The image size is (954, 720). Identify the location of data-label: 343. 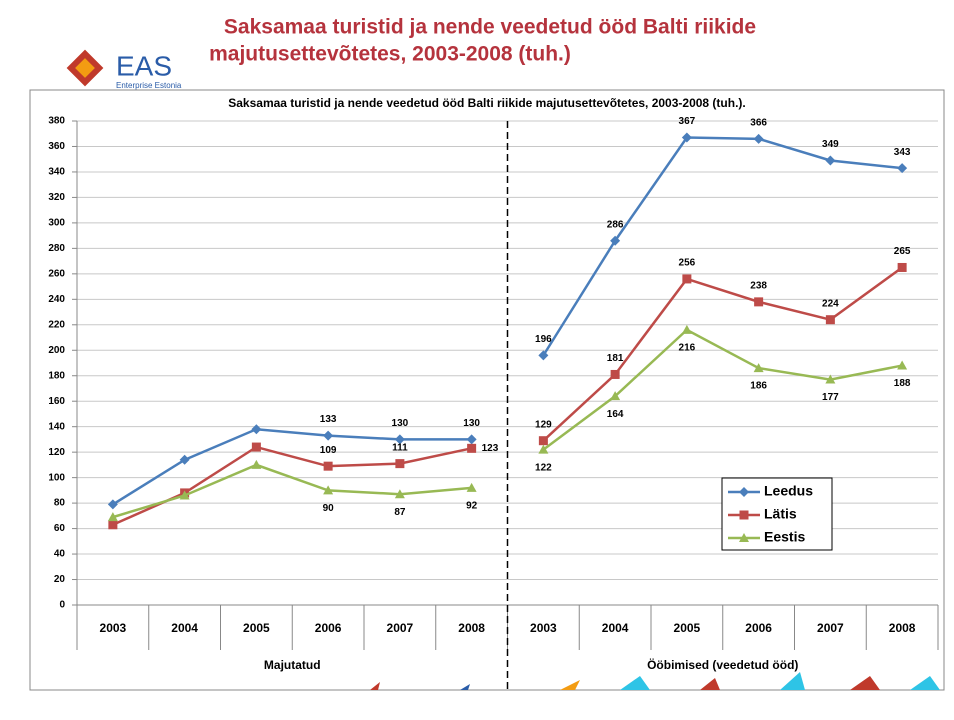
(902, 152).